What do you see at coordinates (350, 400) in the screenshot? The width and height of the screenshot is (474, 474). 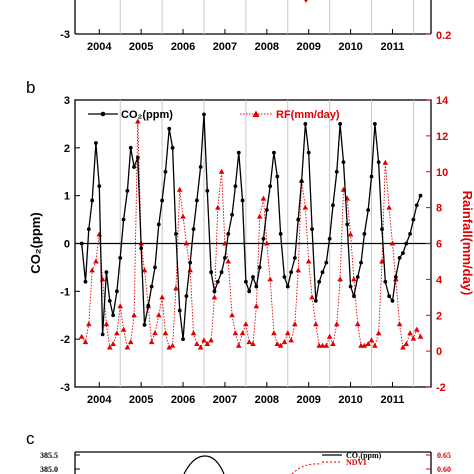 I see `x-tick-label: 2010` at bounding box center [350, 400].